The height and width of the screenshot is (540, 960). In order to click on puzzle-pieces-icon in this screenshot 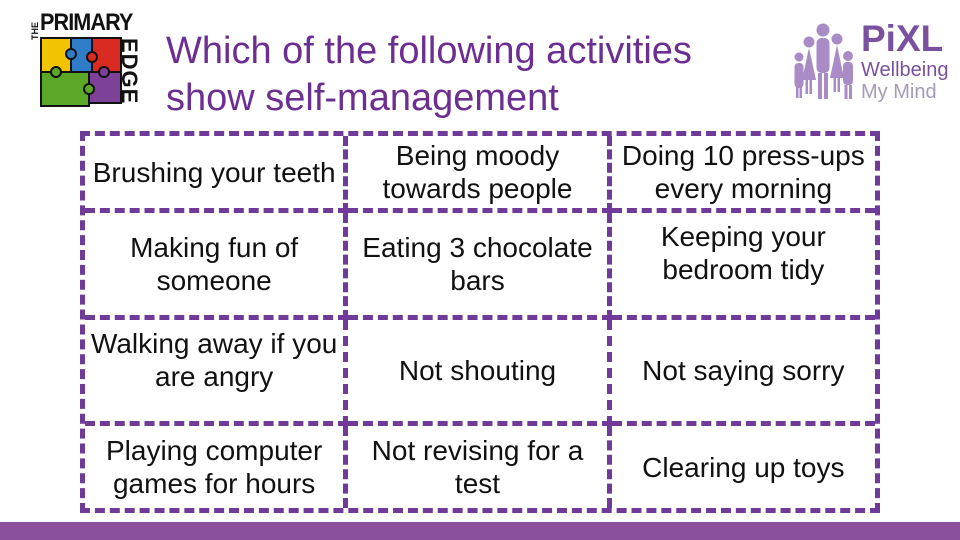, I will do `click(81, 72)`.